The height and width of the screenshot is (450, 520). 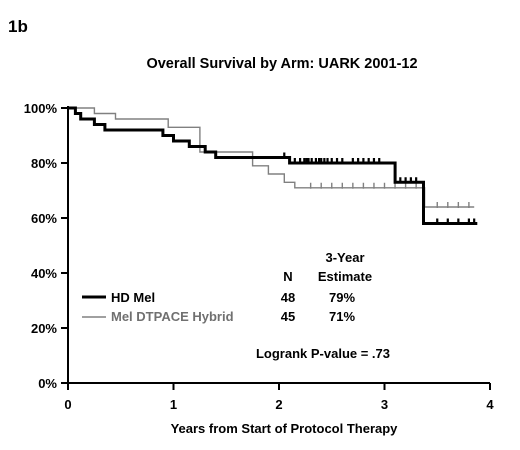 What do you see at coordinates (18, 26) in the screenshot?
I see `panel-label: 1b` at bounding box center [18, 26].